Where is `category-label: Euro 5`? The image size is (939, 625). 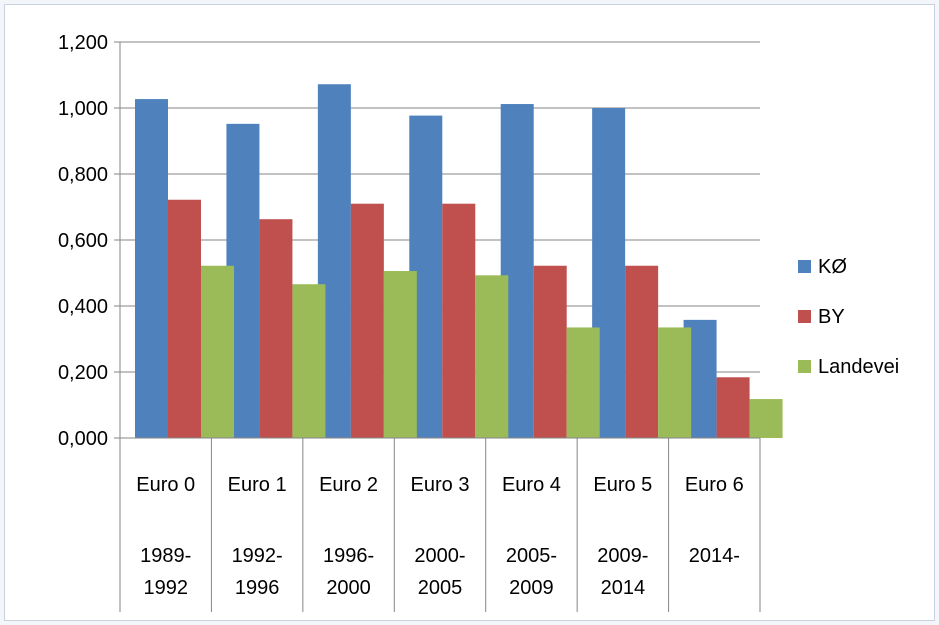
category-label: Euro 5 is located at coordinates (622, 485).